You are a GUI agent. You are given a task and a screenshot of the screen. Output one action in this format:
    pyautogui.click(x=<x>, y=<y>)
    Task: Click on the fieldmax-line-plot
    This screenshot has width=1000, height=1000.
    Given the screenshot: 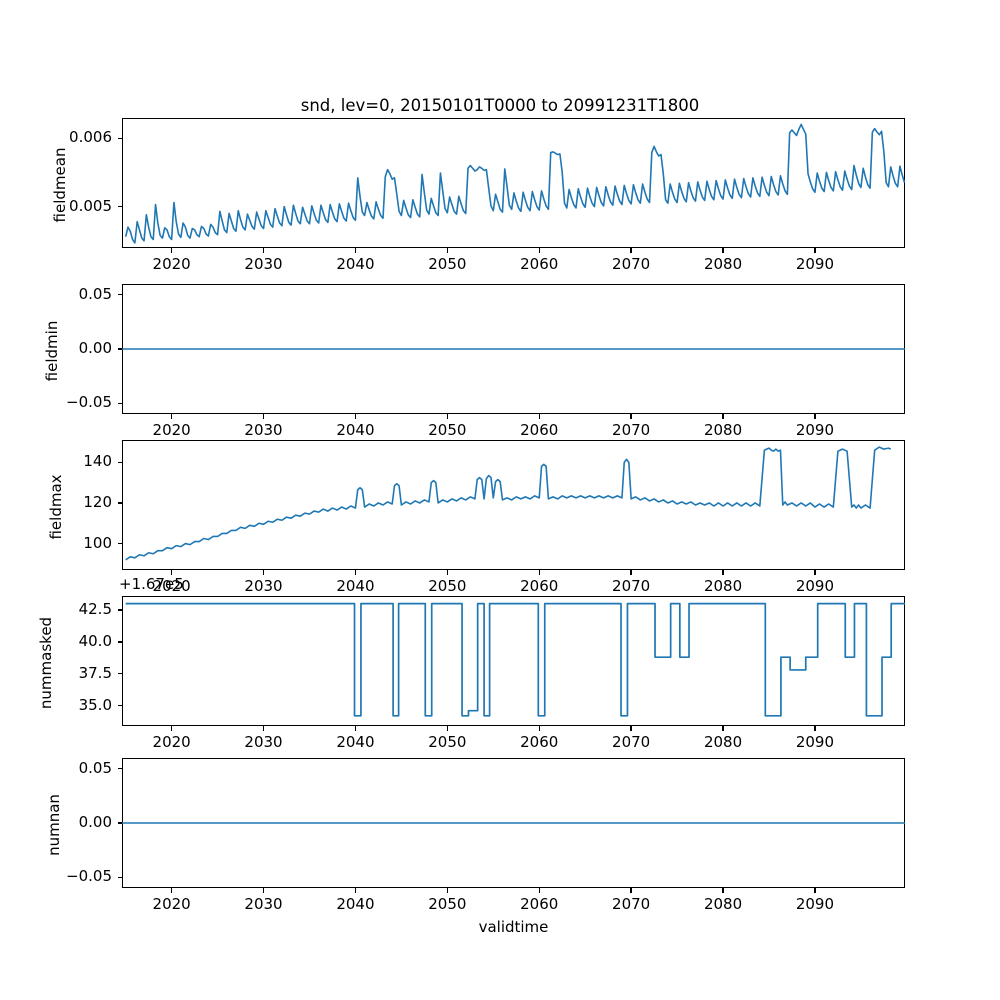 What is the action you would take?
    pyautogui.click(x=513, y=505)
    